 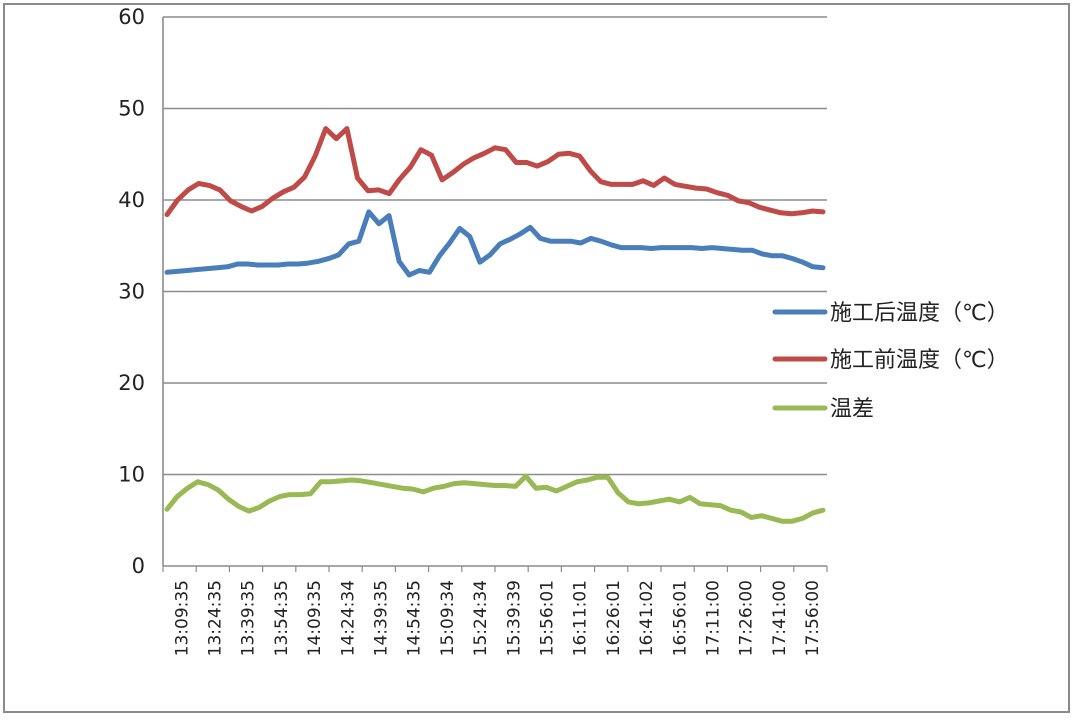 What do you see at coordinates (131, 200) in the screenshot?
I see `y-tick-label: 40` at bounding box center [131, 200].